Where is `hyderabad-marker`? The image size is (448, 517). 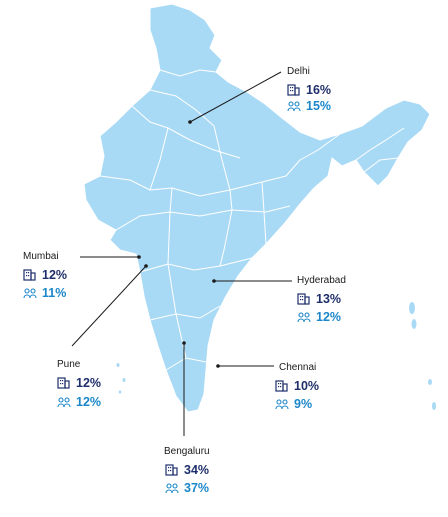
hyderabad-marker is located at coordinates (214, 281).